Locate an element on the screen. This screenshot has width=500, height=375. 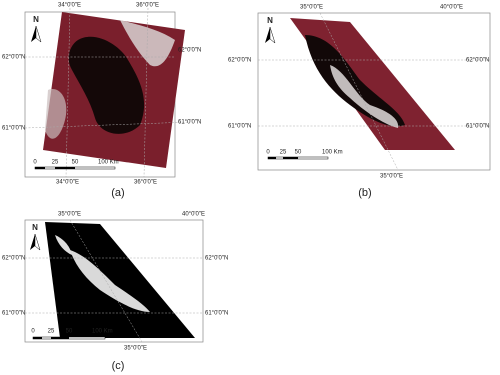
top-label: 34°0'0"E is located at coordinates (69, 6).